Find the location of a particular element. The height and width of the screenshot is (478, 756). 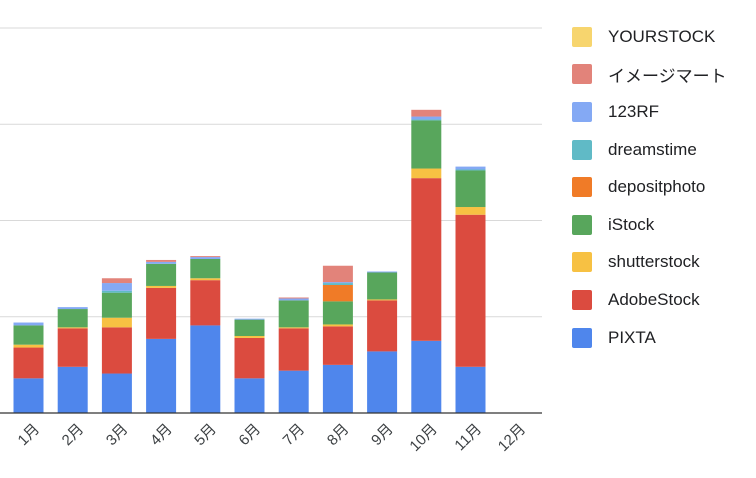

legend-item: iStock is located at coordinates (649, 225).